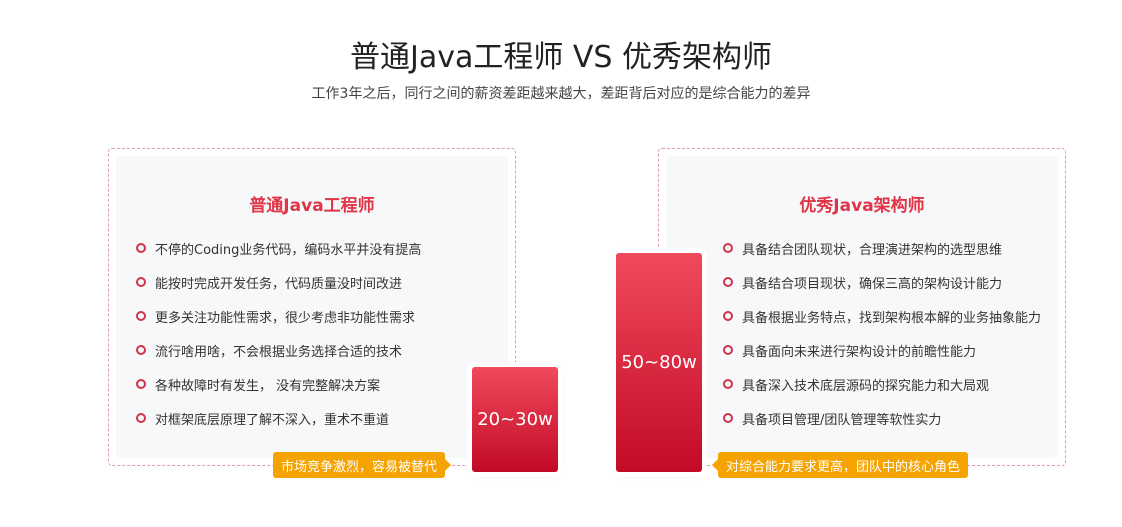  Describe the element at coordinates (842, 420) in the screenshot. I see `item-text: 具备项目管理/团队管理等软性实力` at that location.